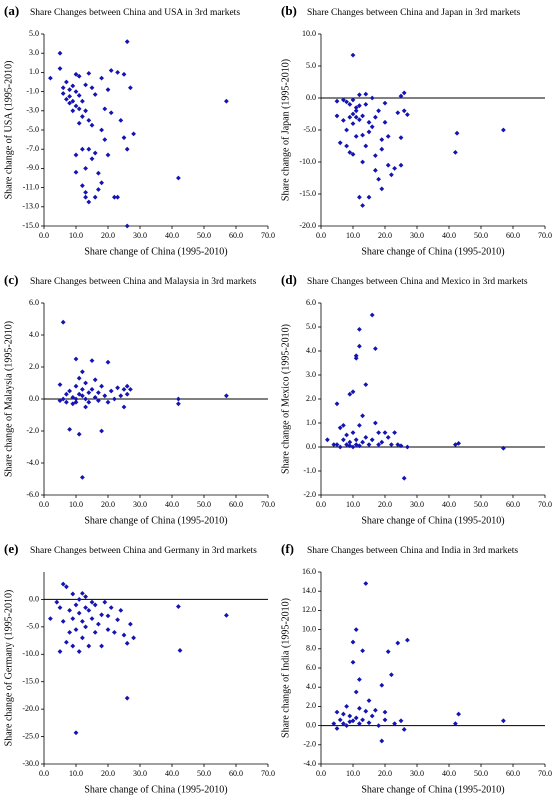 This screenshot has width=553, height=806. Describe the element at coordinates (30, 653) in the screenshot. I see `y-tick-label: -10.0` at that location.